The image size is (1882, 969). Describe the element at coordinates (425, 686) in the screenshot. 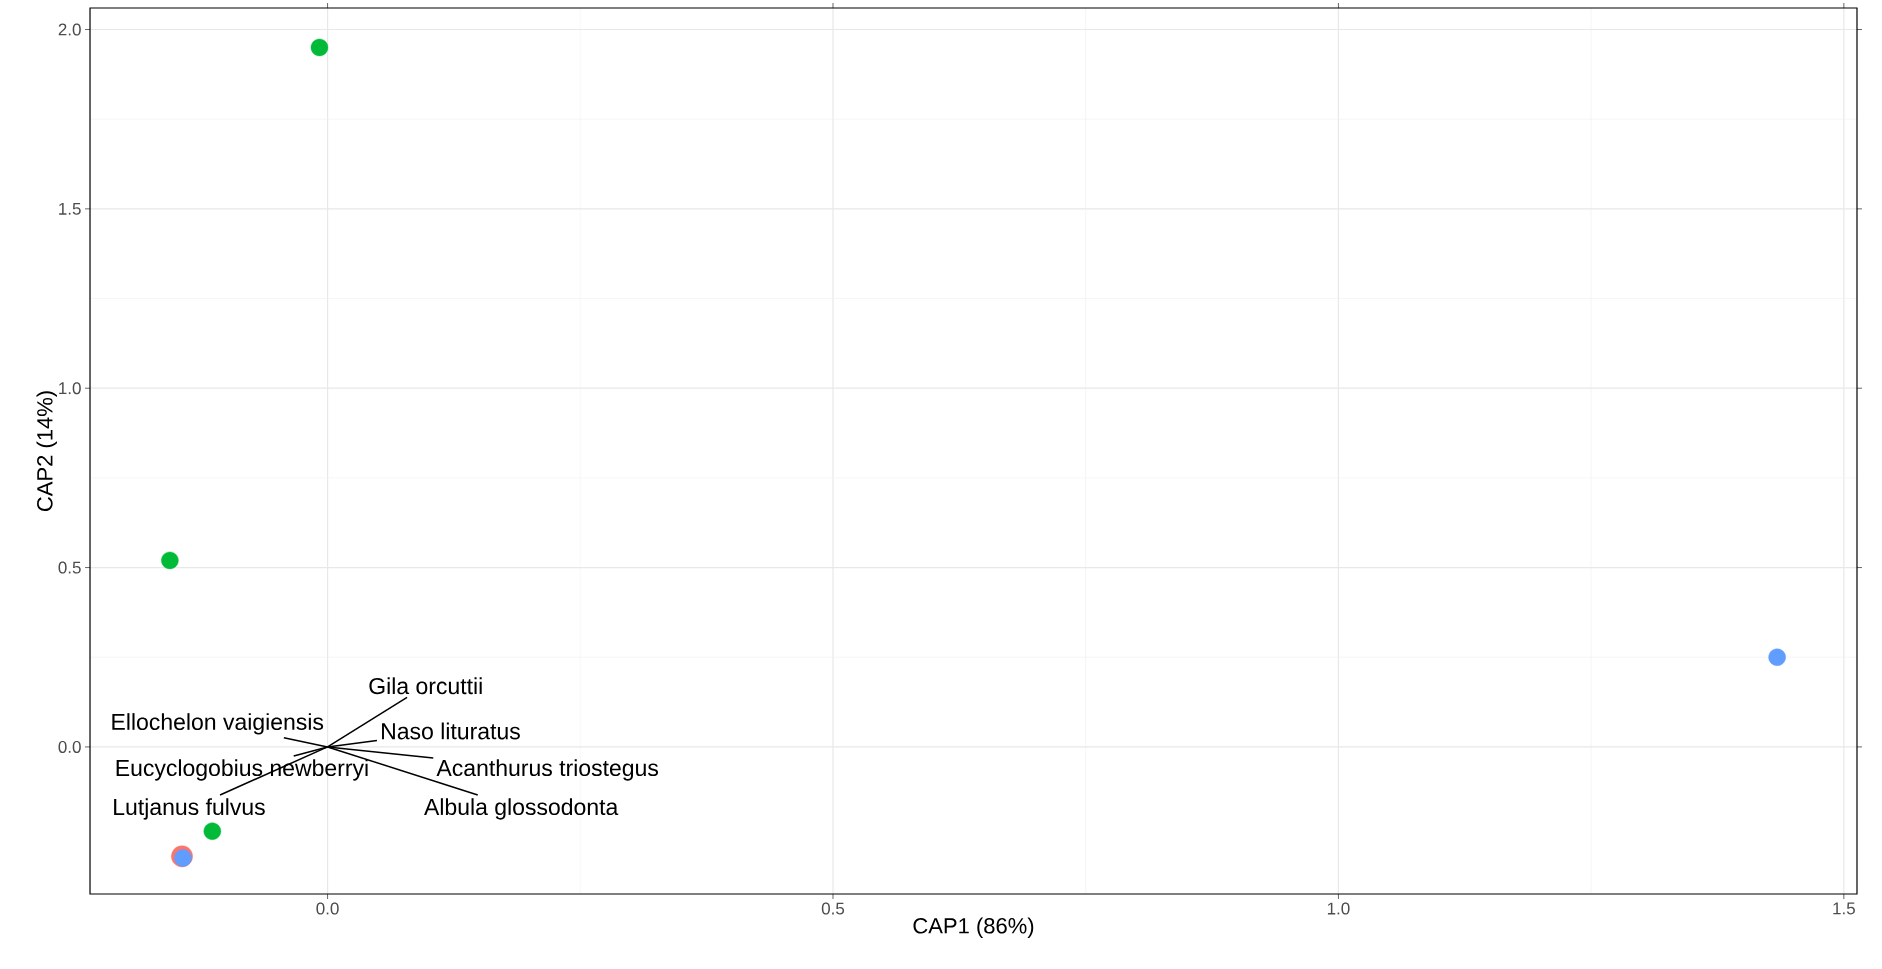

I see `annotation: Gila orcuttii` at that location.